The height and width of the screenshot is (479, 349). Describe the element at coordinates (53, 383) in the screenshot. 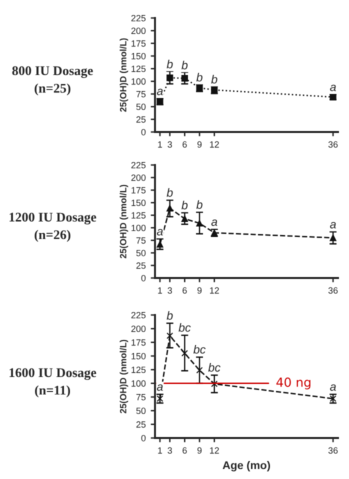

I see `text: 1600 IU Dosage (n=11)` at that location.